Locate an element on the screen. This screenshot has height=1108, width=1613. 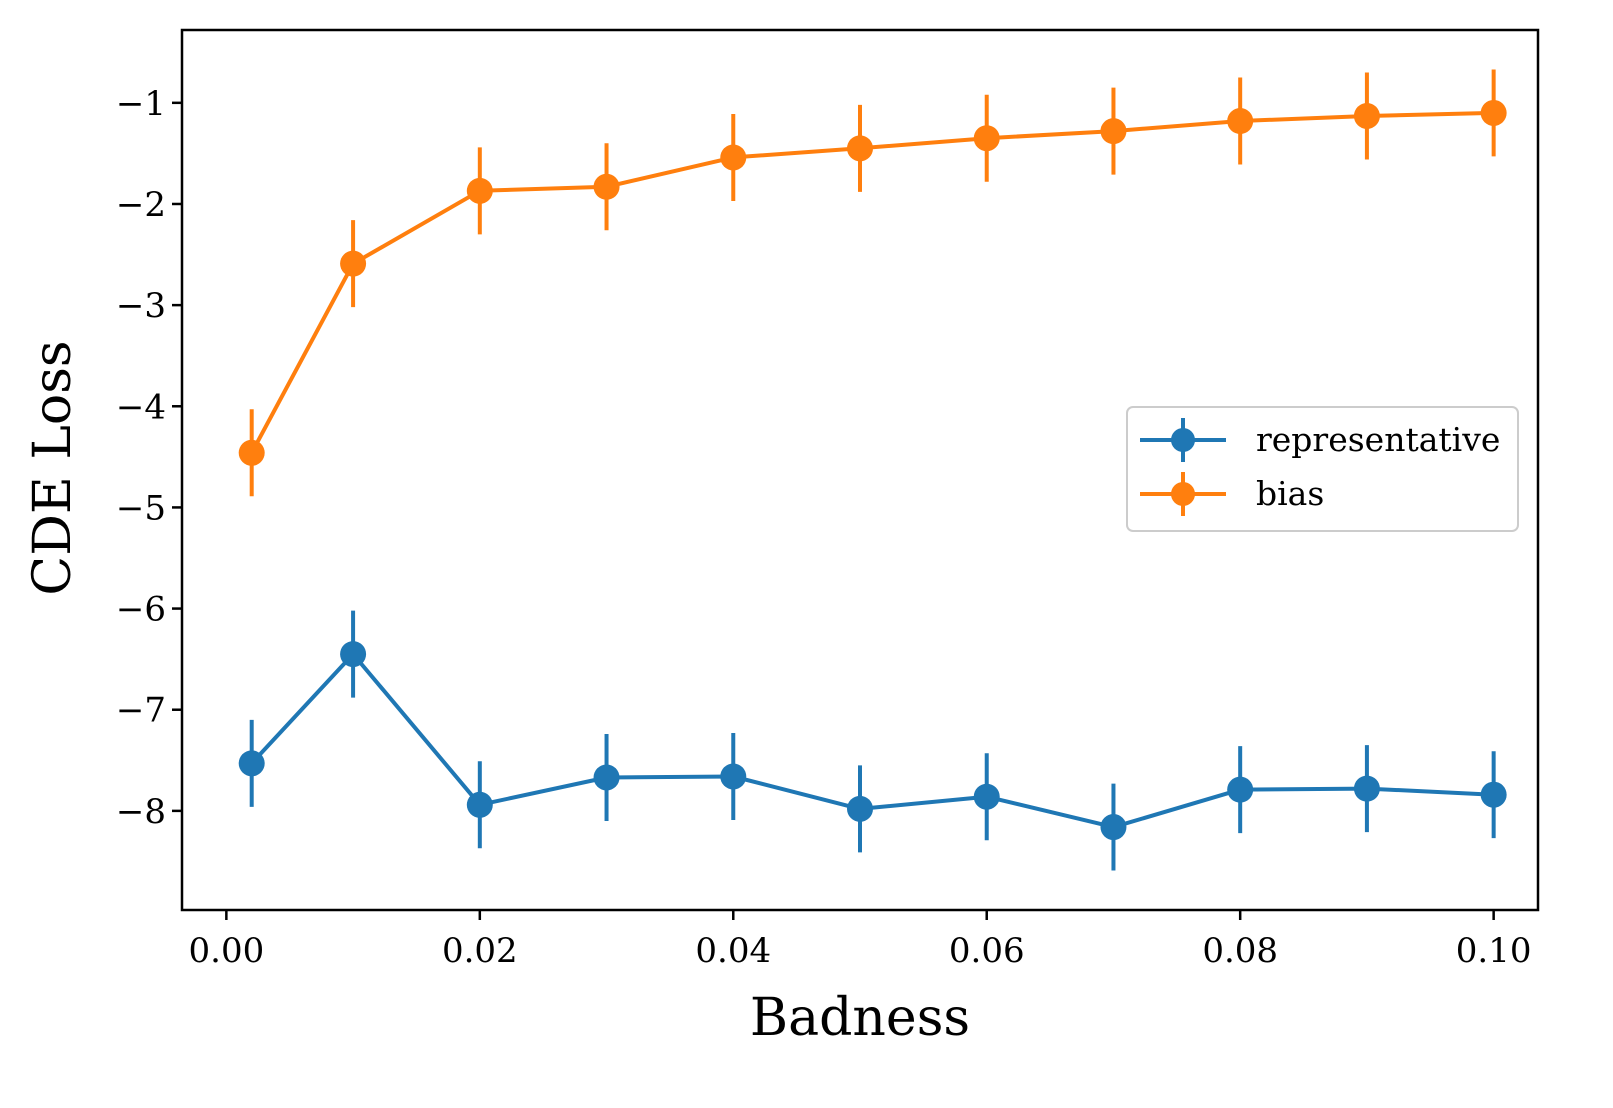
y-tick-label: −5 is located at coordinates (141, 508).